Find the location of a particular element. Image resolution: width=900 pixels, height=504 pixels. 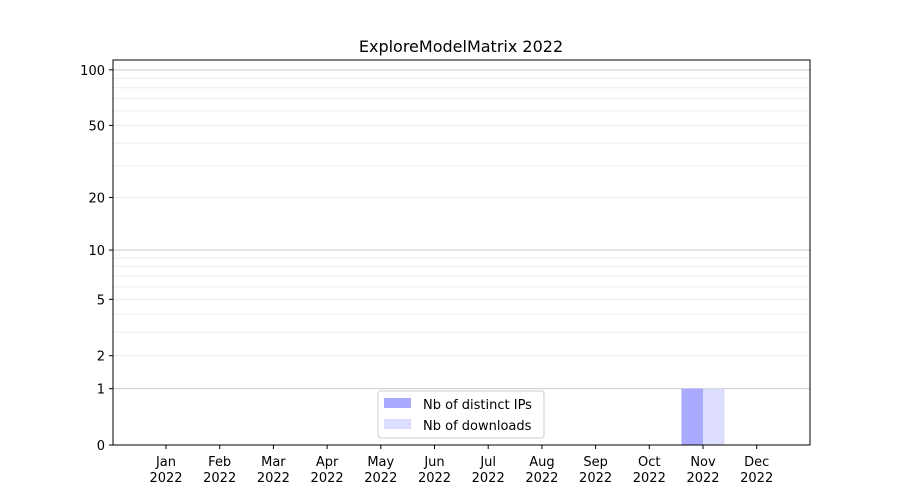

x-tick-label: May 2022 is located at coordinates (380, 470).